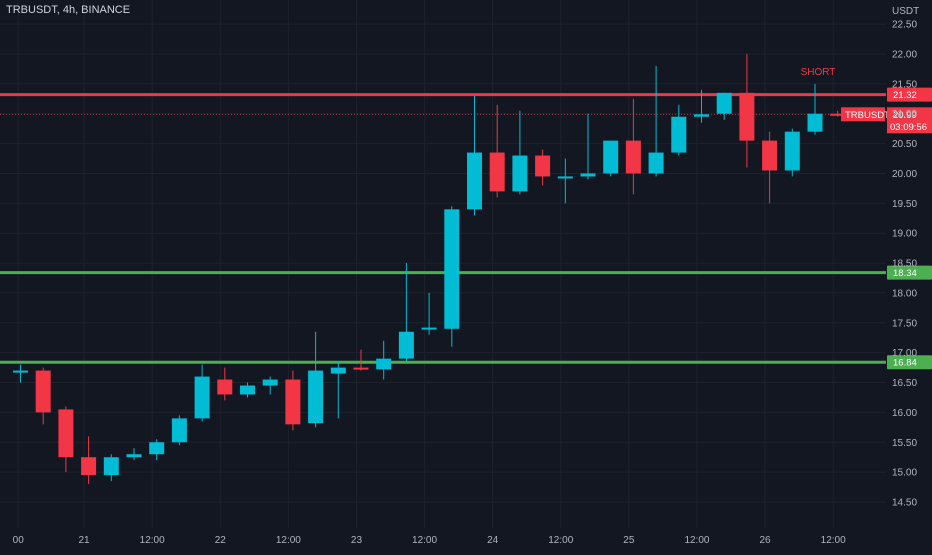 The height and width of the screenshot is (555, 932). Describe the element at coordinates (904, 264) in the screenshot. I see `y-tick-label: 18.50` at that location.